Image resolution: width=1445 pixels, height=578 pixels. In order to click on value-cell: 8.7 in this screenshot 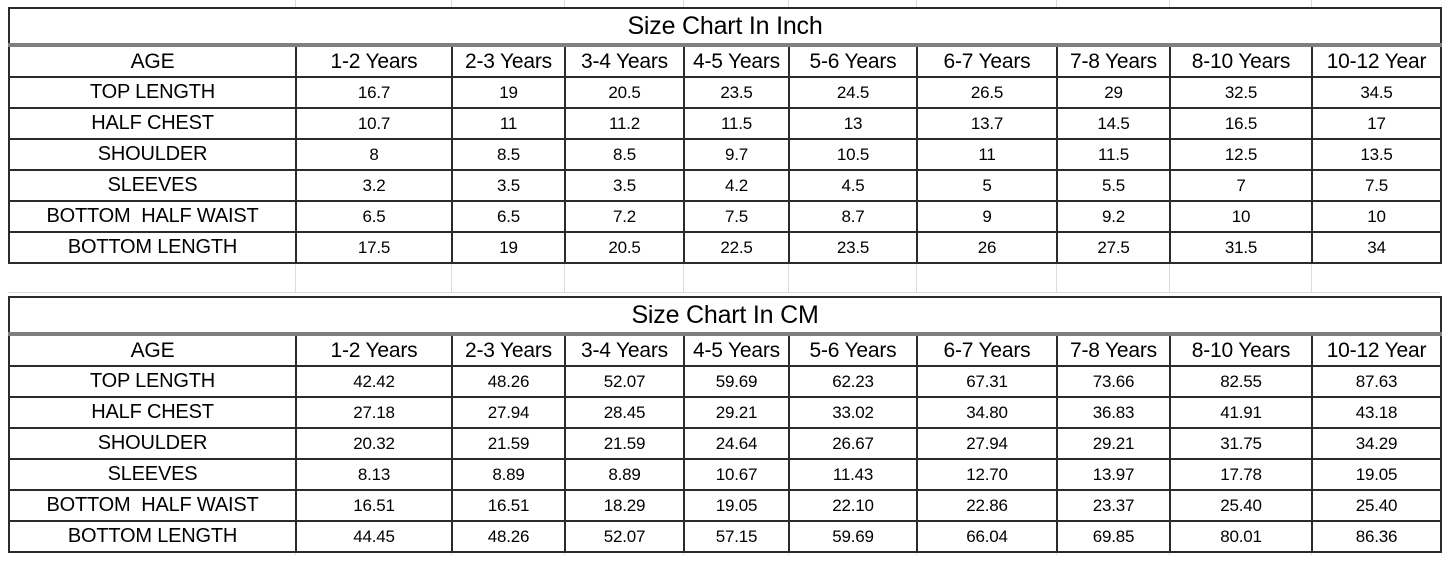, I will do `click(853, 216)`.